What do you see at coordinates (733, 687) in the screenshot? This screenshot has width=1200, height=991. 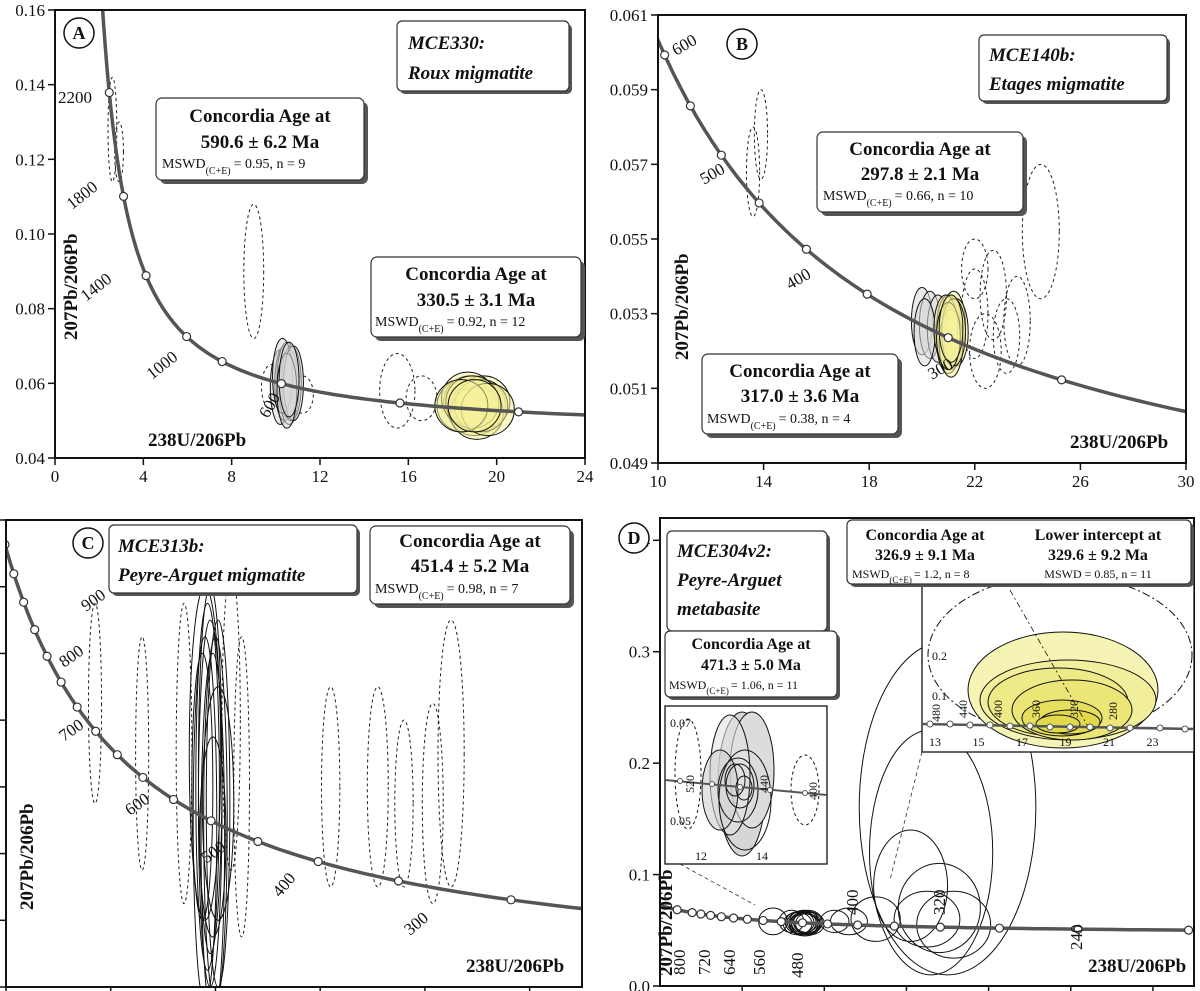 I see `panel-d-age3-mswd: MSWD(C+E) = 1.06, n = 11` at bounding box center [733, 687].